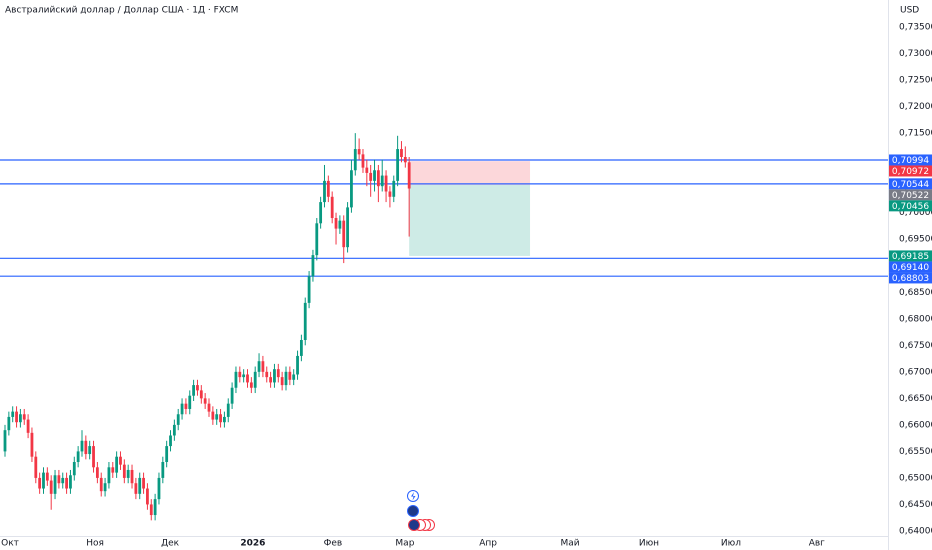 This screenshot has width=932, height=550. I want to click on price-label: 0,69140, so click(910, 268).